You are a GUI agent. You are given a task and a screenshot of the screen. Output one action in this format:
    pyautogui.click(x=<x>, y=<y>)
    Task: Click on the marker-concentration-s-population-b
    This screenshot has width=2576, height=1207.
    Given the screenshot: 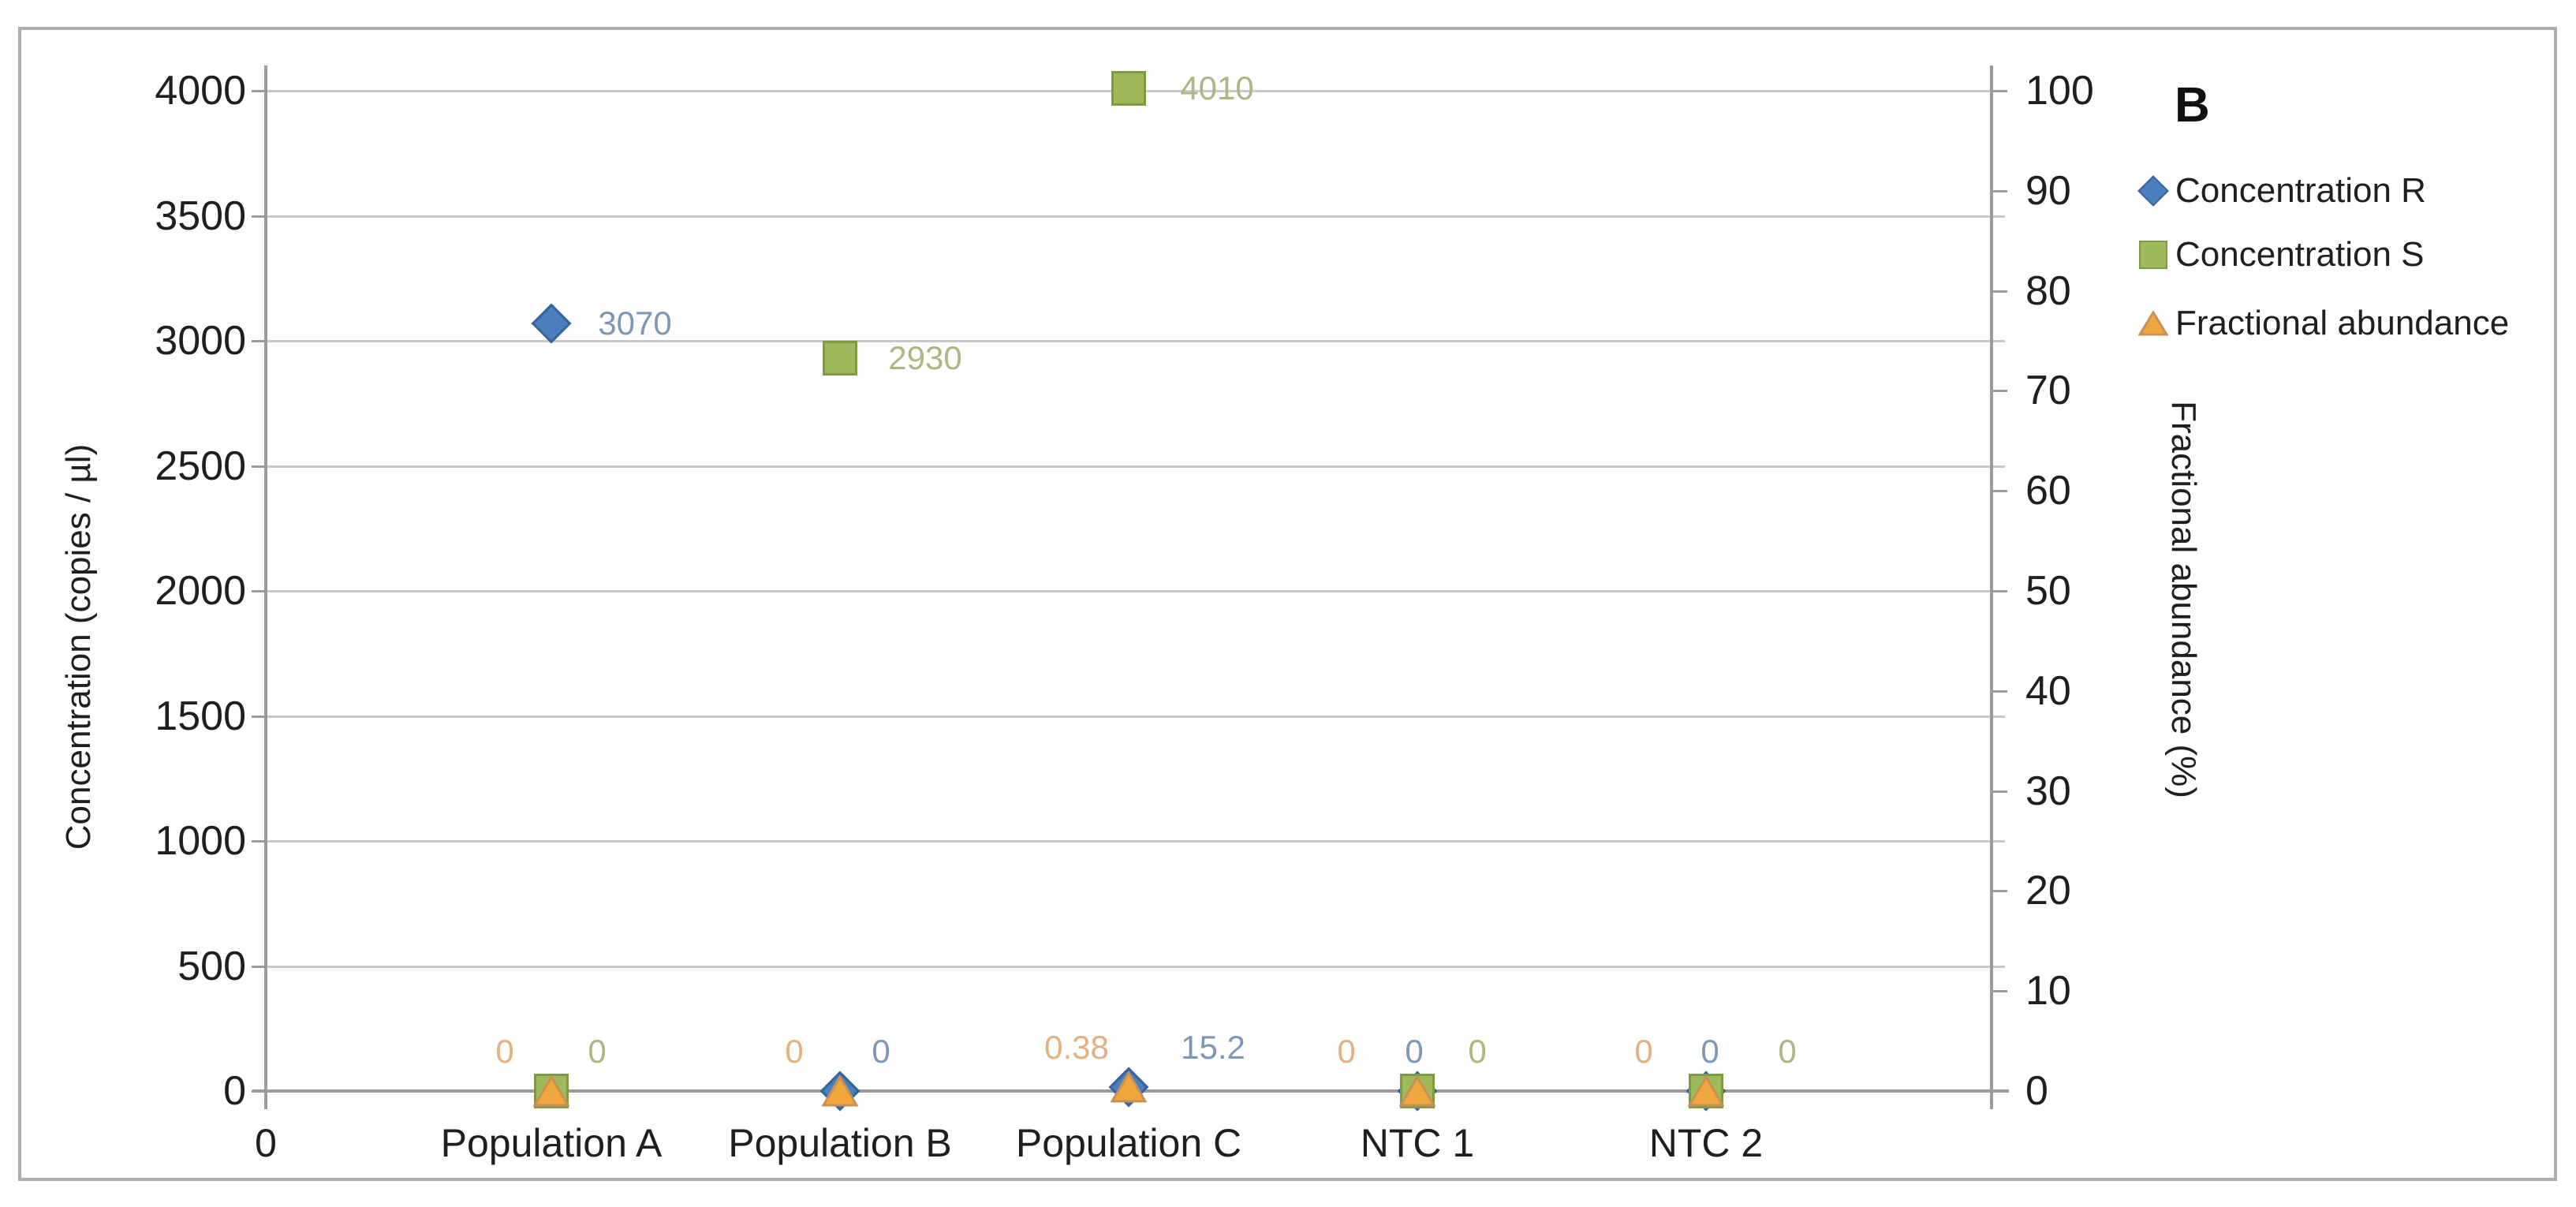 What is the action you would take?
    pyautogui.click(x=840, y=358)
    